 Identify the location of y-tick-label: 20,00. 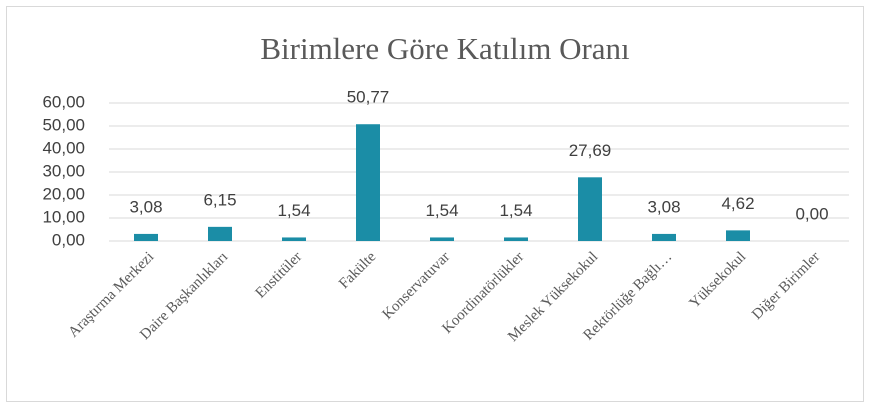
(63, 193).